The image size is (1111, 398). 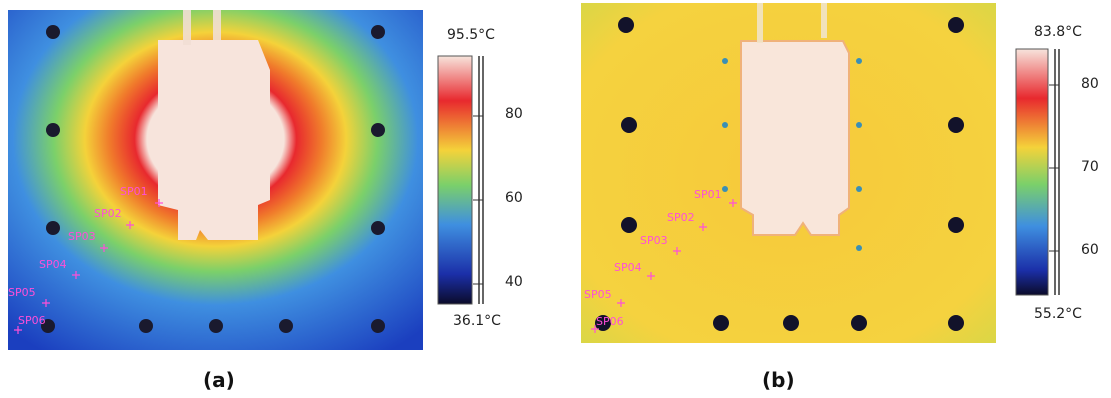 What do you see at coordinates (477, 321) in the screenshot?
I see `scale-min-label: 36.1°C` at bounding box center [477, 321].